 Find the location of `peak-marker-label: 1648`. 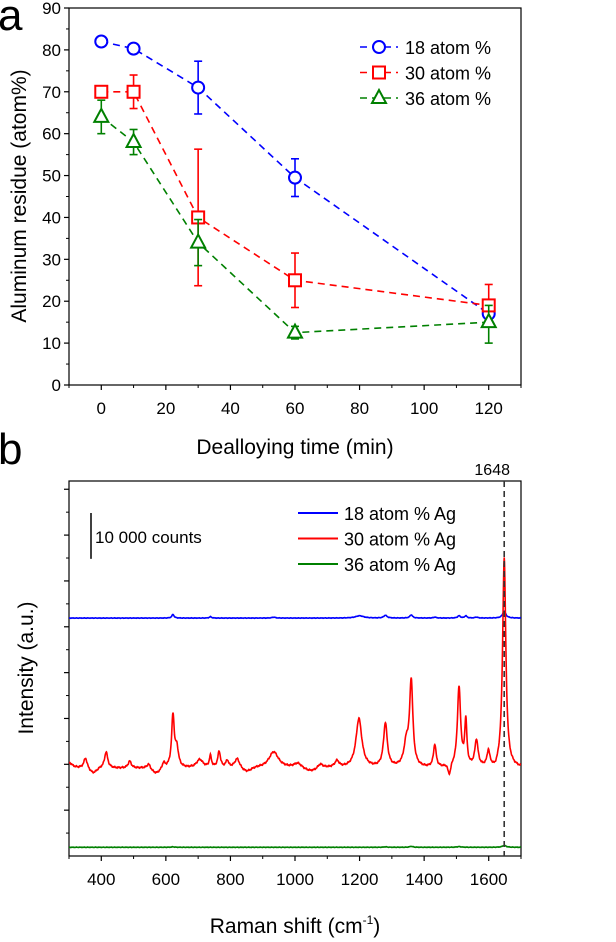

peak-marker-label: 1648 is located at coordinates (492, 470).